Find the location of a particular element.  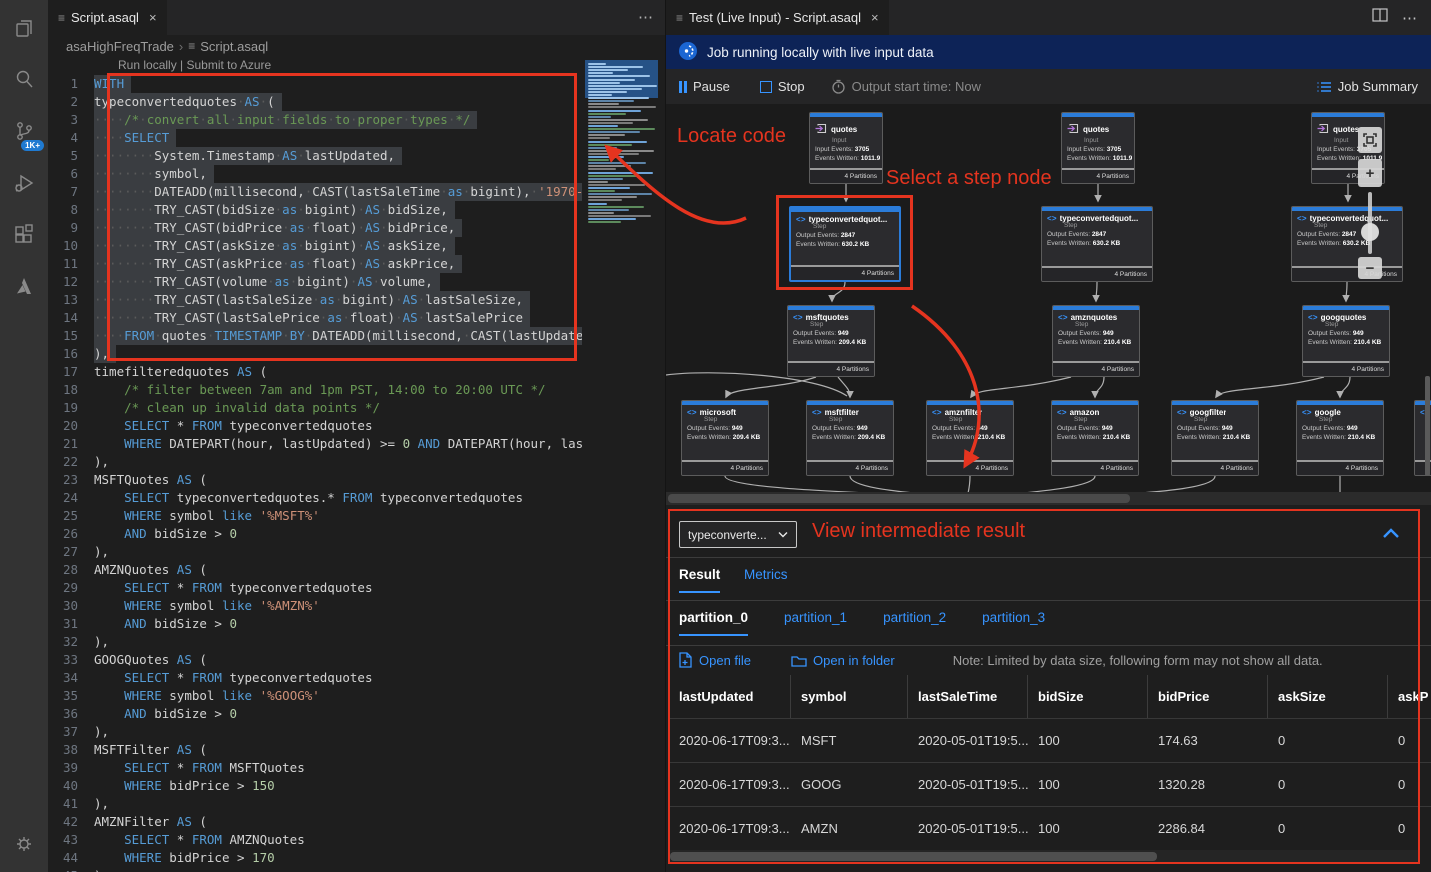

tab-partition_1: partition_1 is located at coordinates (816, 617).